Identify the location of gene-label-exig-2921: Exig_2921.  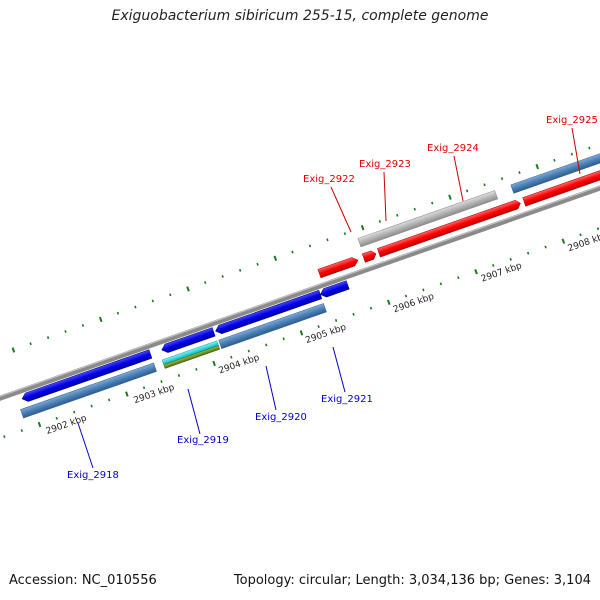
(347, 399).